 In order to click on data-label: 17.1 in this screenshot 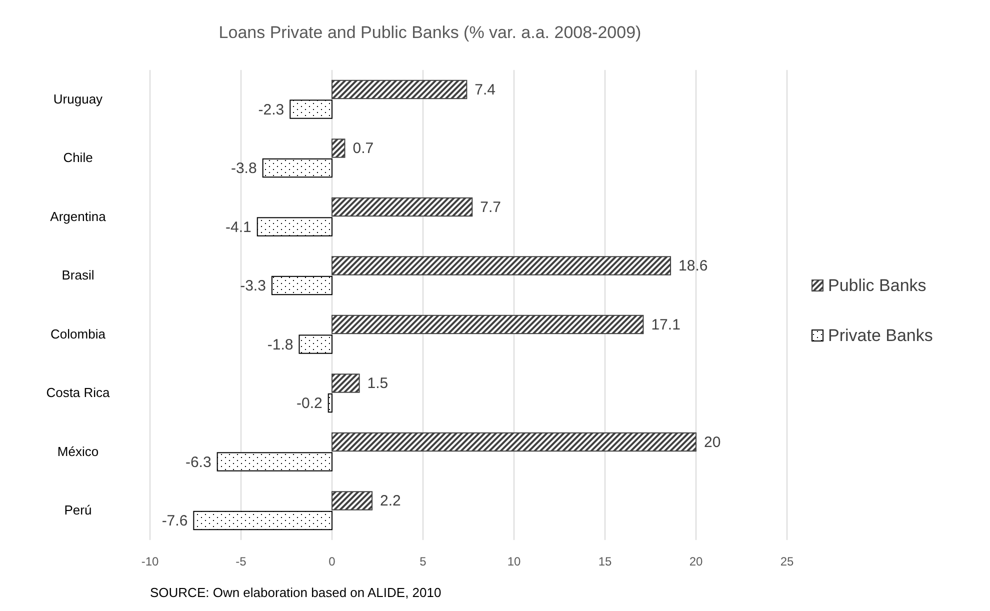, I will do `click(665, 325)`.